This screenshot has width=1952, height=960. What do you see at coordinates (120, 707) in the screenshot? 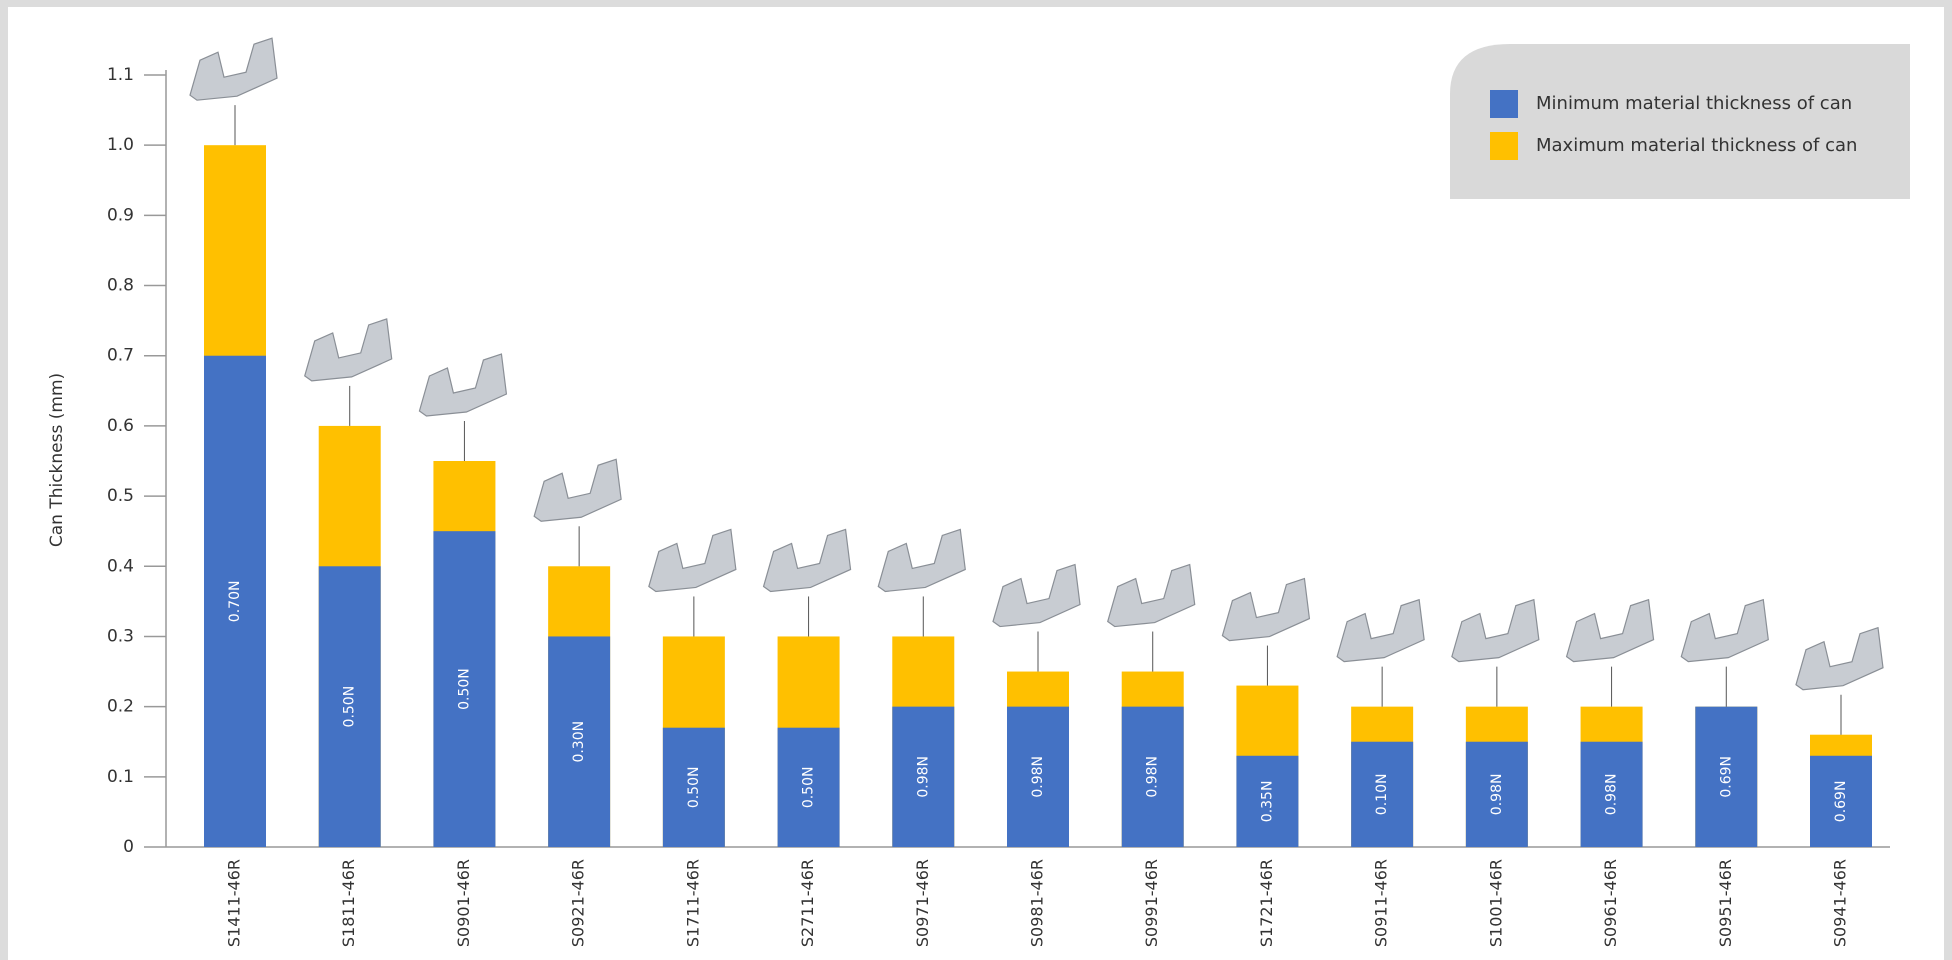
I see `y-tick-label: 0.2` at bounding box center [120, 707].